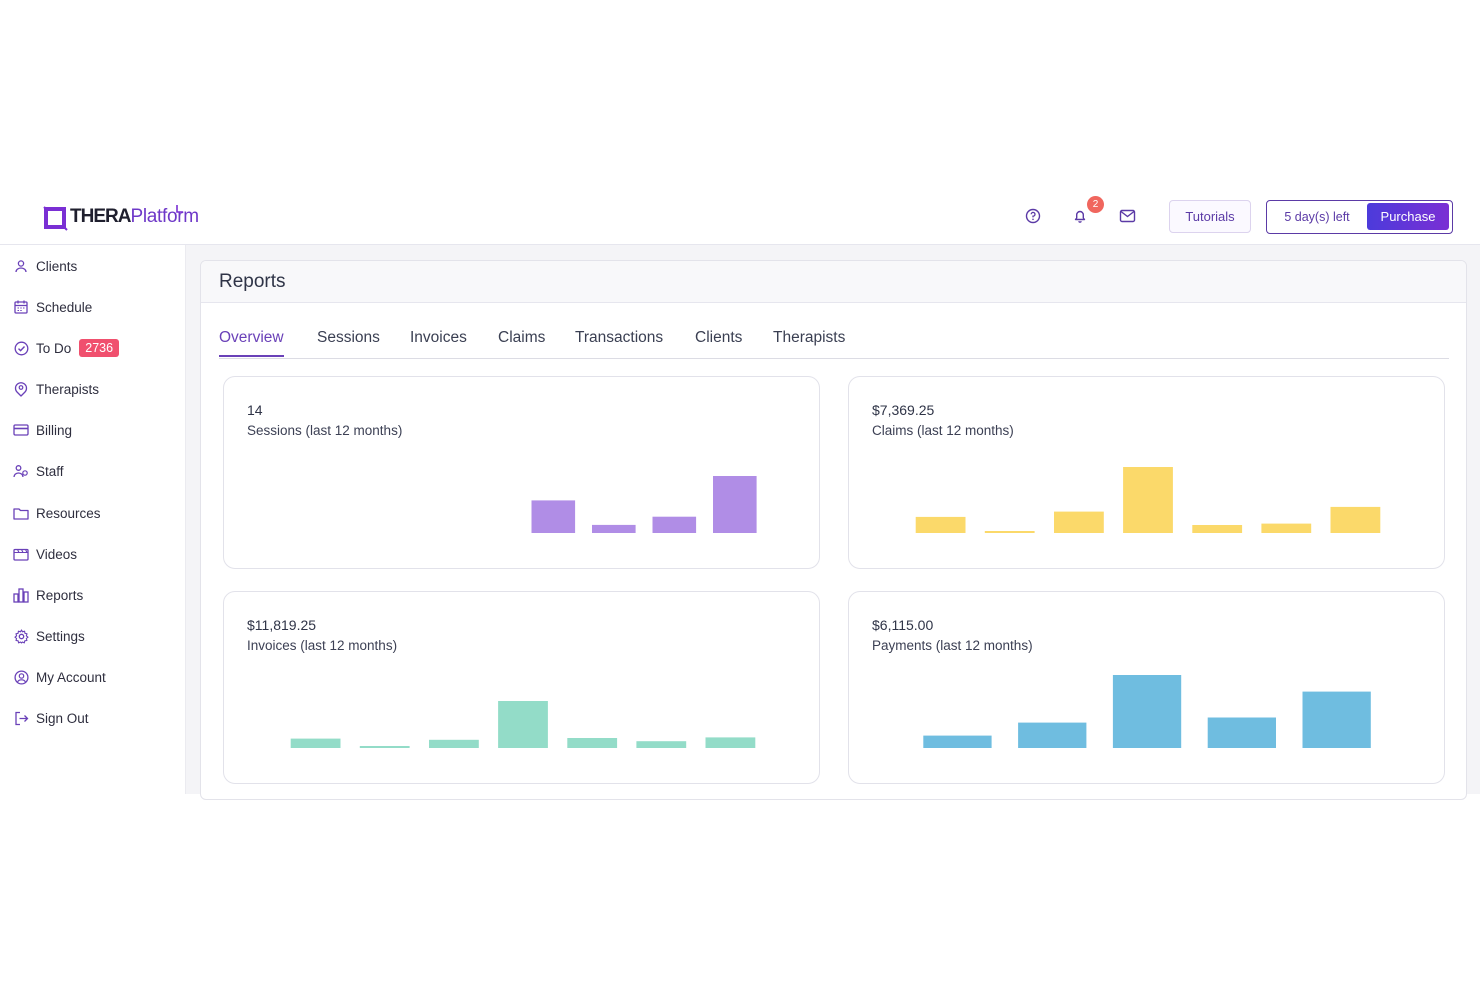  I want to click on payments-bar-chart, so click(1147, 712).